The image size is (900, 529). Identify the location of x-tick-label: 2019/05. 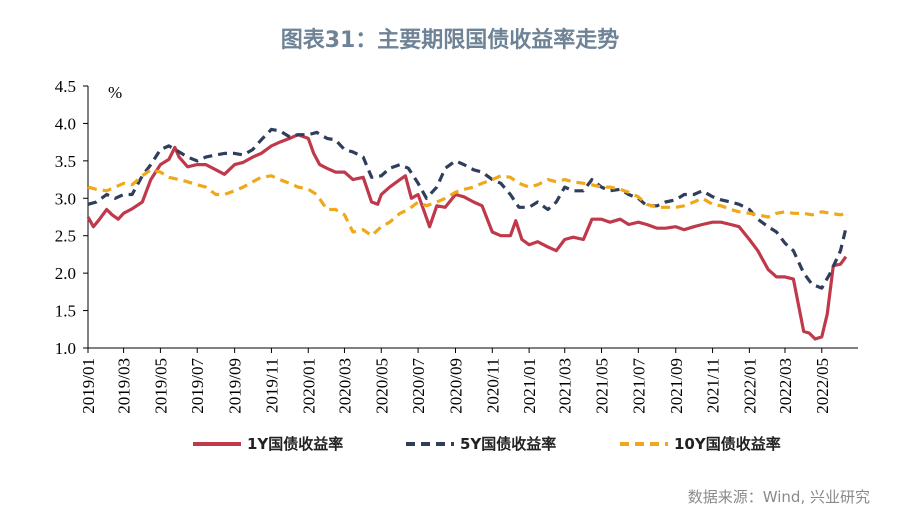
(160, 386).